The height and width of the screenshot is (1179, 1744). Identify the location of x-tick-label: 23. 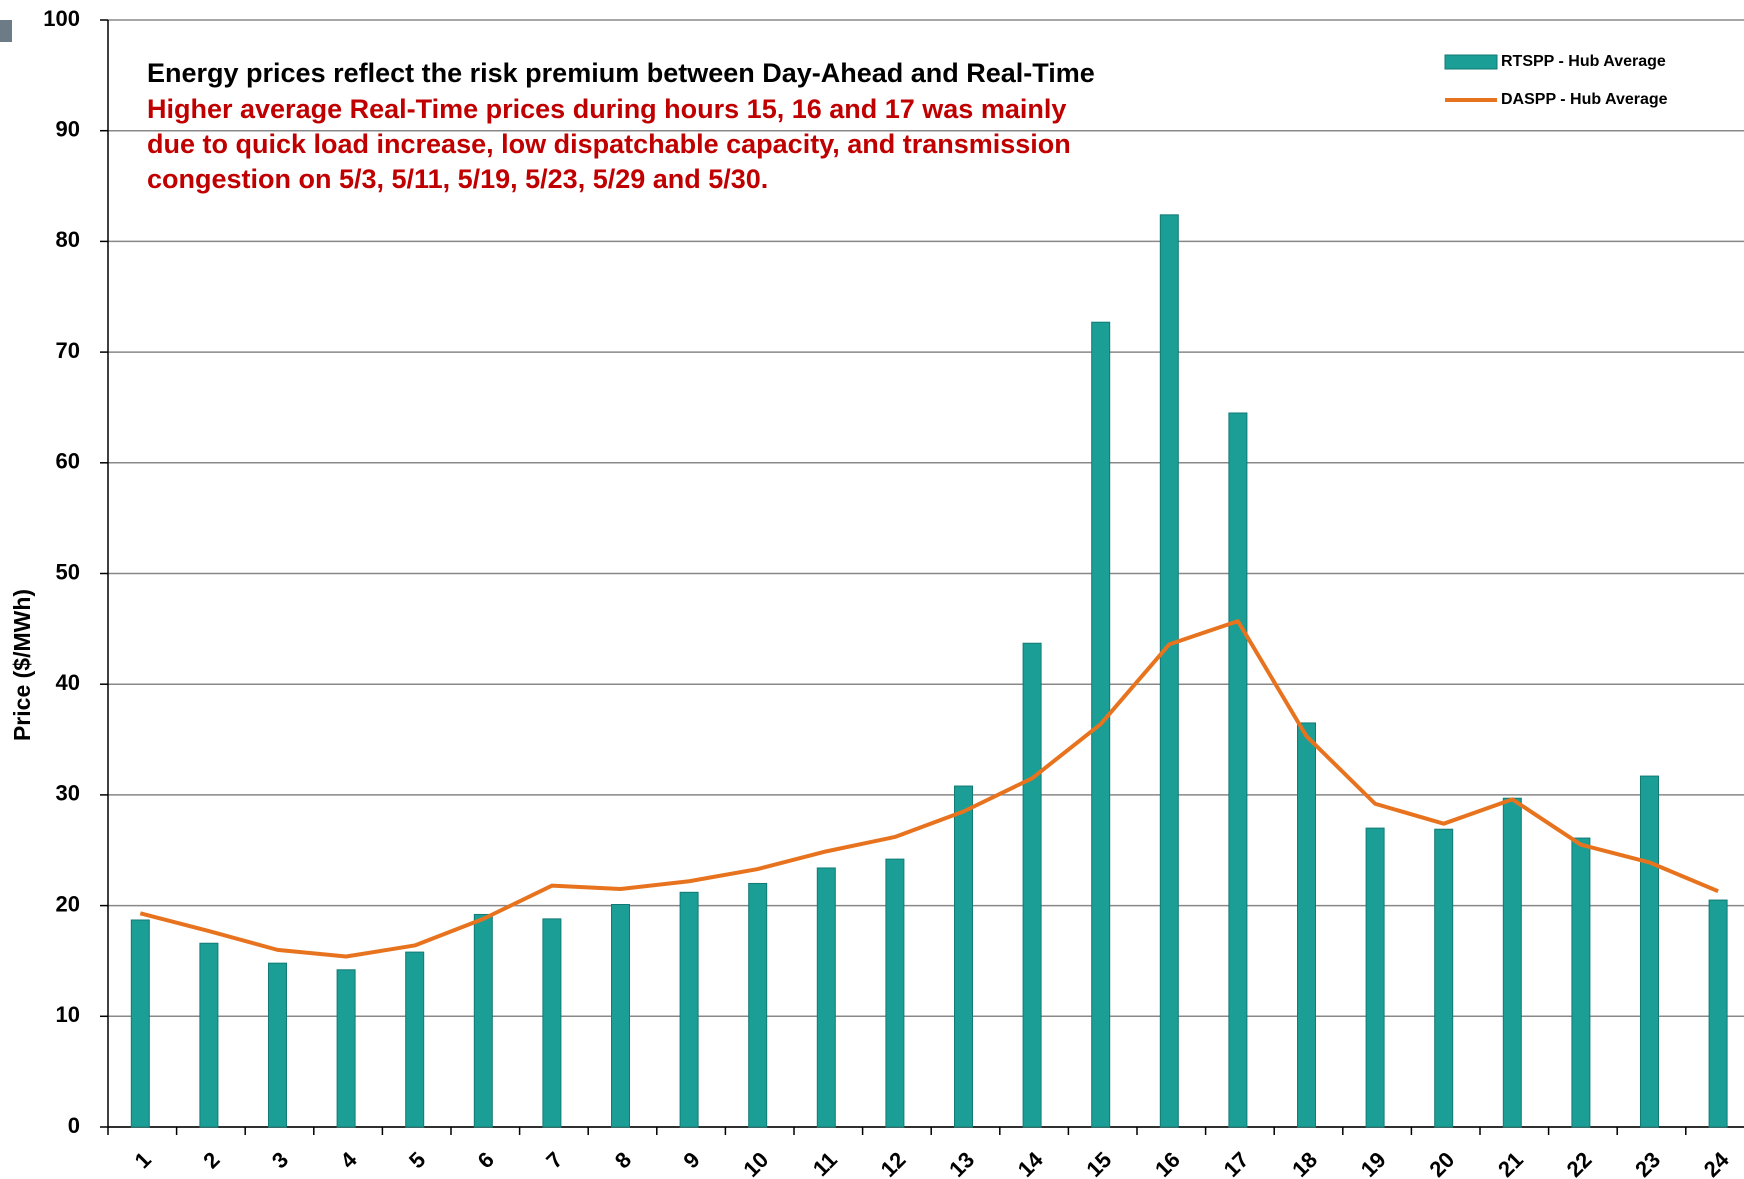
(1647, 1163).